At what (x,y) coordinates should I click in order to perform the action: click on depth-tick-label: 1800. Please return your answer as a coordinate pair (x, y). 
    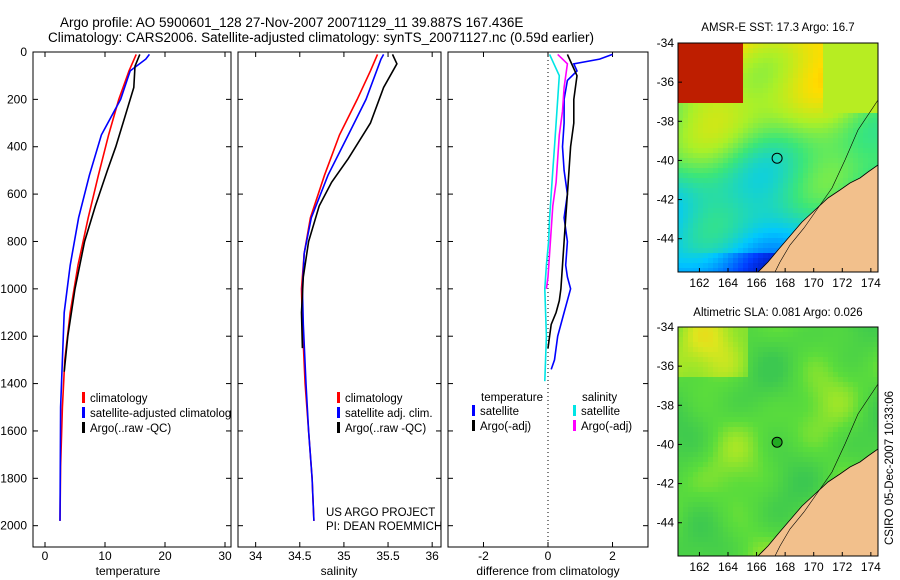
    Looking at the image, I should click on (13, 478).